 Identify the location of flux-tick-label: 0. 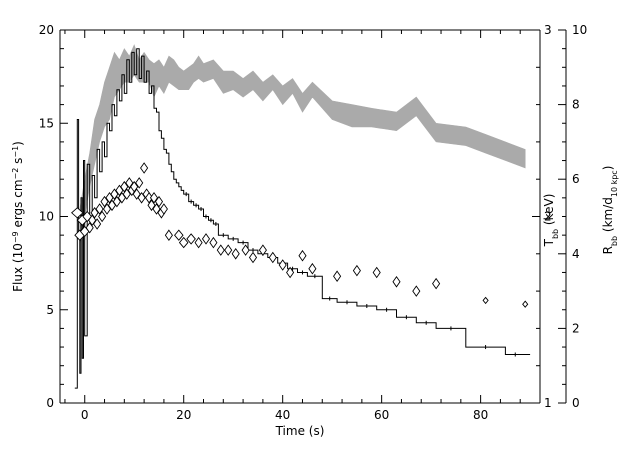
(50, 403).